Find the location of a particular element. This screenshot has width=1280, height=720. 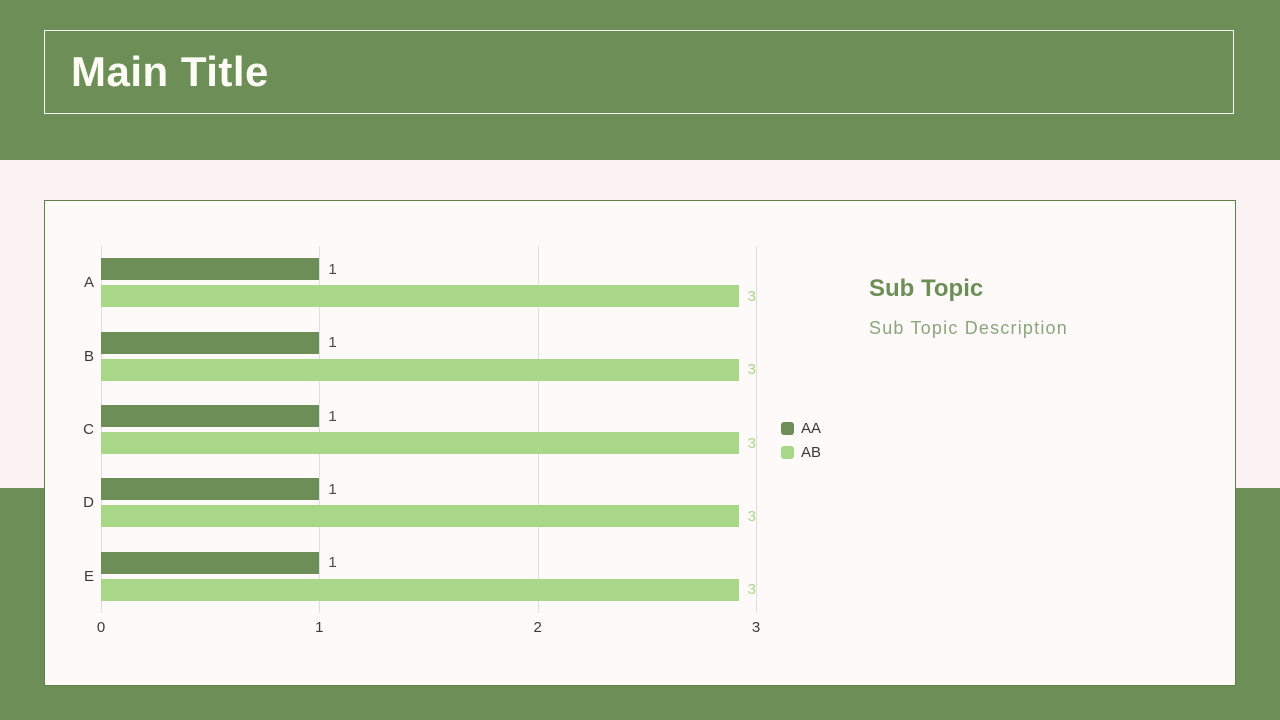

y-axis-category-label: A is located at coordinates (88, 283).